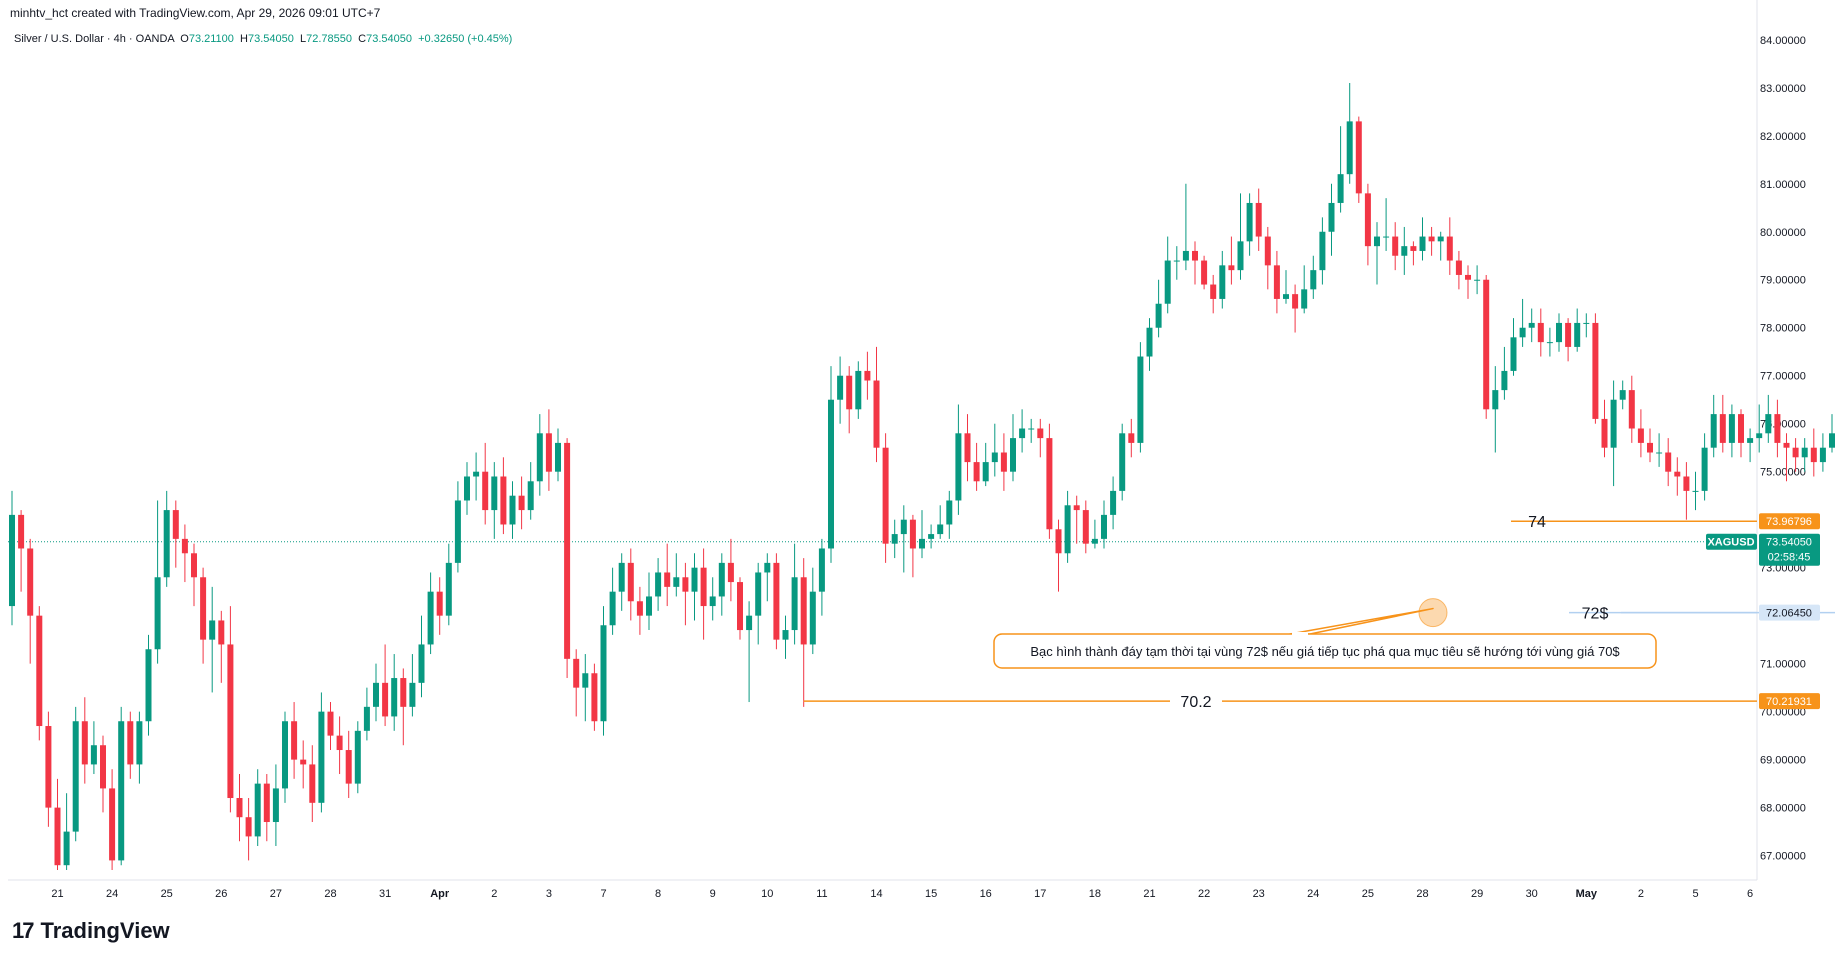  What do you see at coordinates (1325, 651) in the screenshot?
I see `annotation-callout-box` at bounding box center [1325, 651].